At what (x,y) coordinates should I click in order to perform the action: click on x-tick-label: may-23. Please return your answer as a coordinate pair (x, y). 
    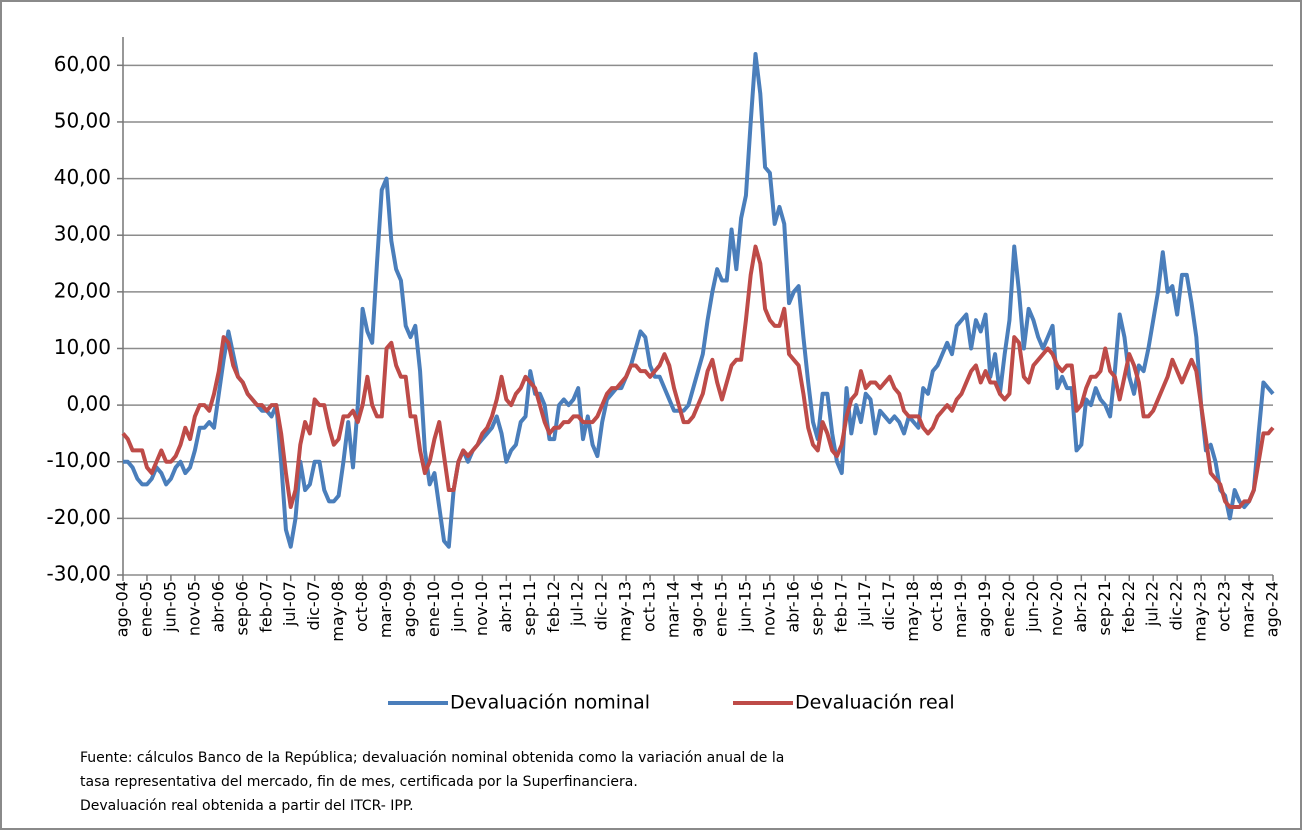
    Looking at the image, I should click on (1200, 611).